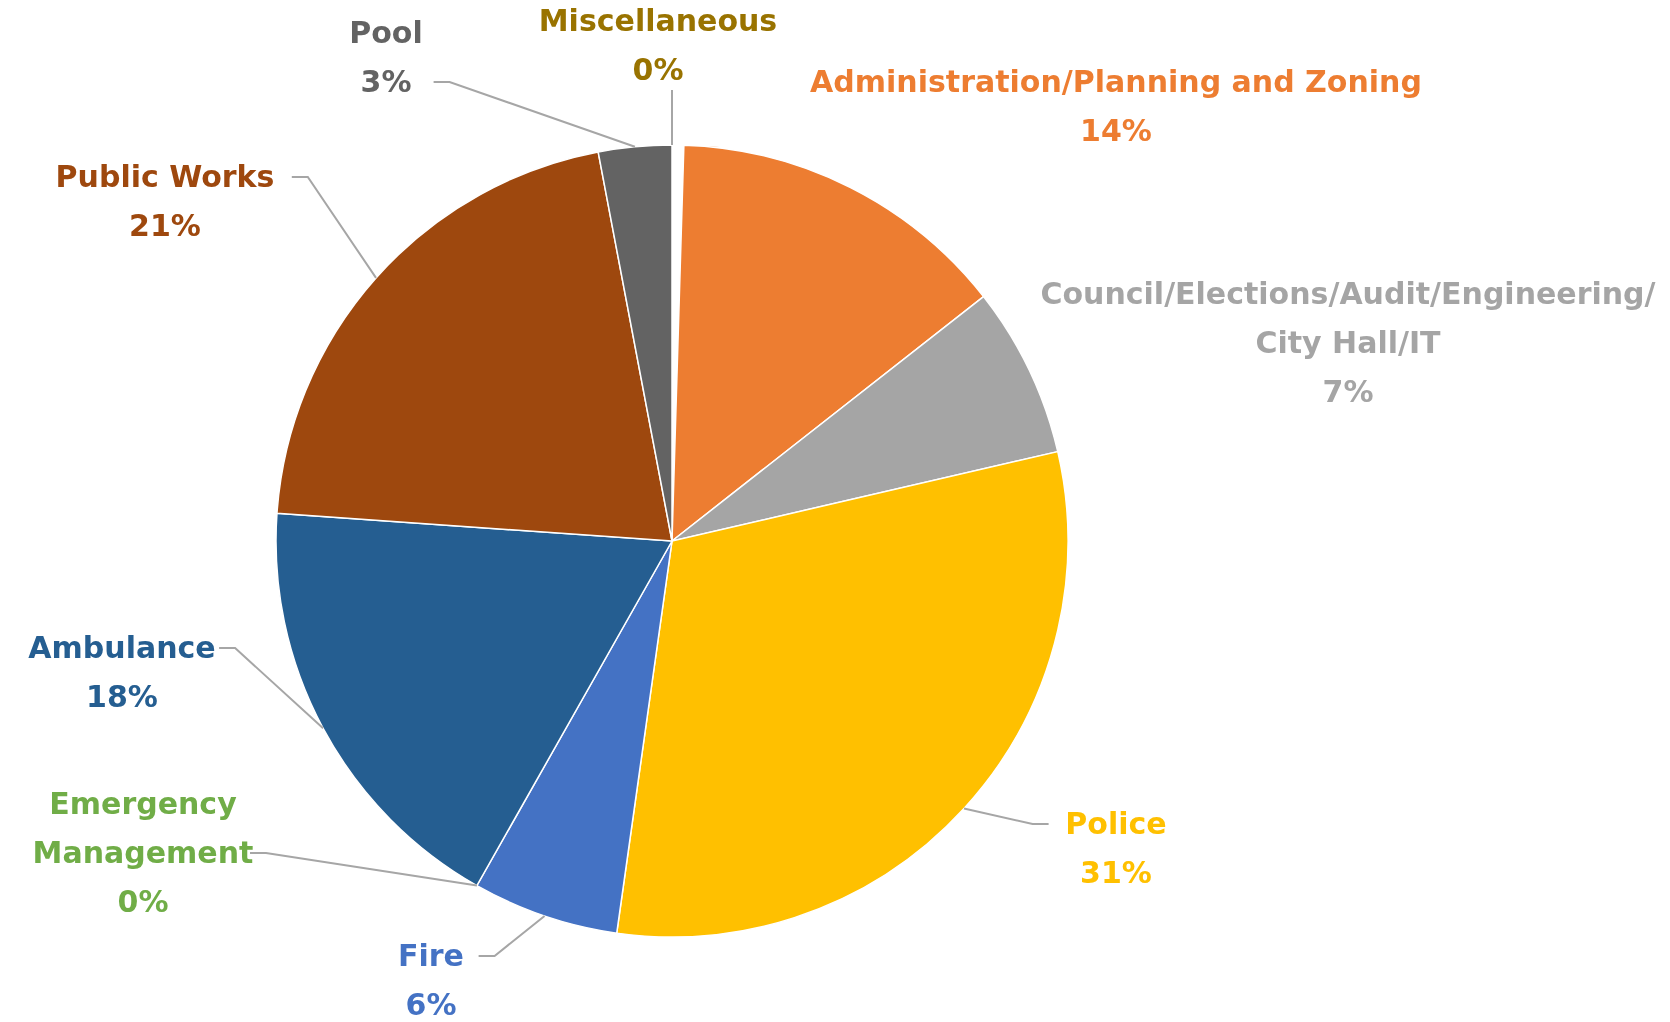 This screenshot has width=1670, height=1022. Describe the element at coordinates (1348, 318) in the screenshot. I see `slice-label: Council/Elections/Audit/Engineering/City Hall/IT` at that location.